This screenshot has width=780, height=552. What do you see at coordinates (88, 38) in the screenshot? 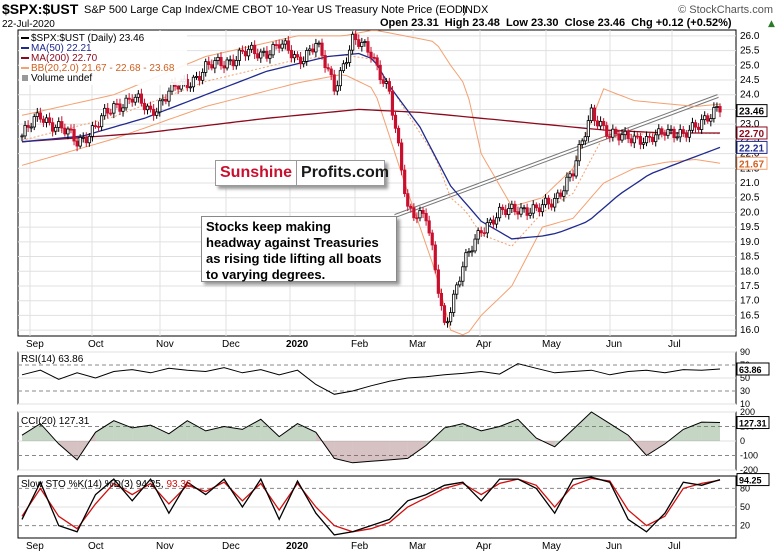
I see `legend-main: $SPX:$UST (Daily) 23.46` at bounding box center [88, 38].